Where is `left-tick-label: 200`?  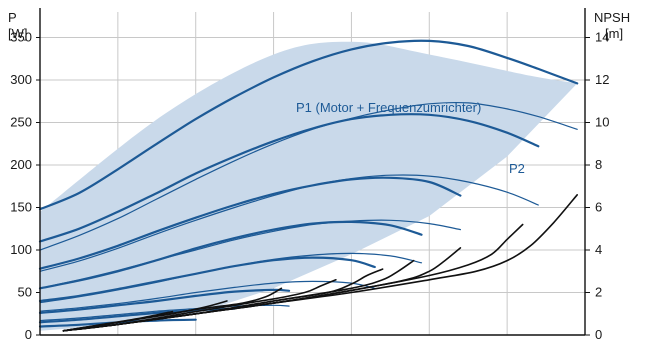 left-tick-label: 200 is located at coordinates (21, 164).